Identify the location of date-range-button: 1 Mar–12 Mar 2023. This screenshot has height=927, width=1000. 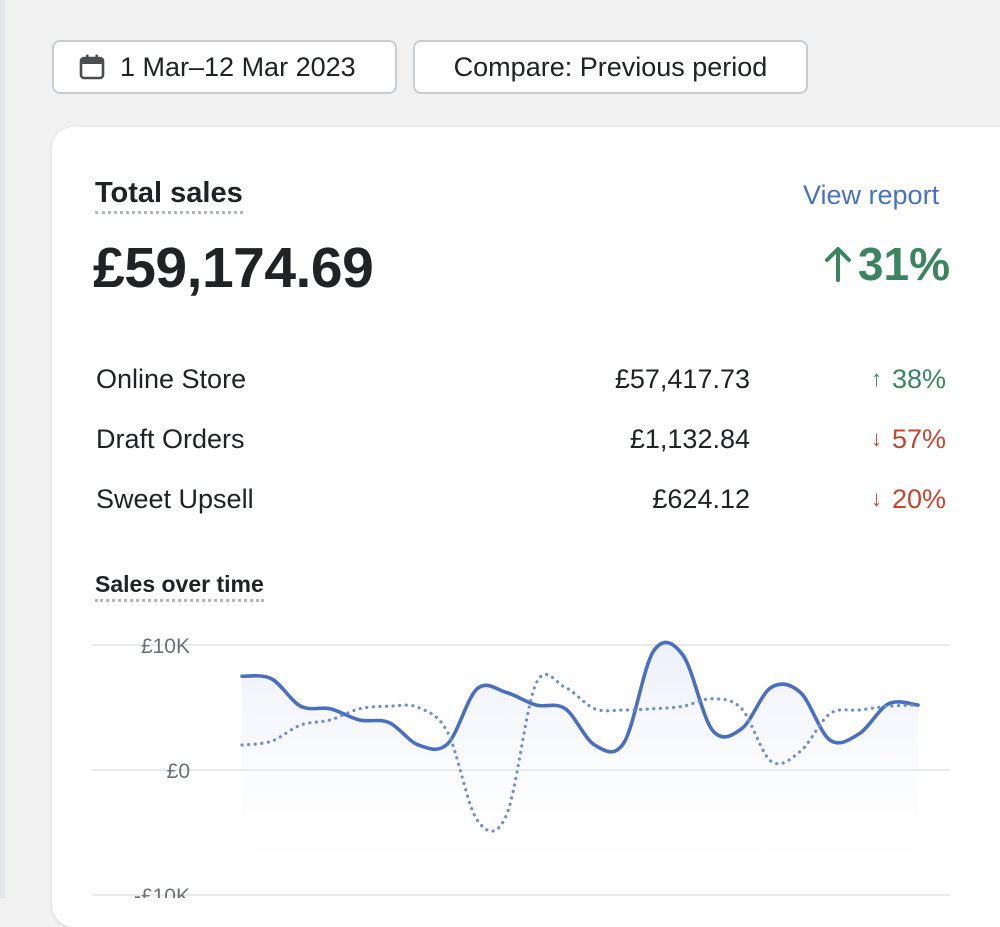
(224, 67).